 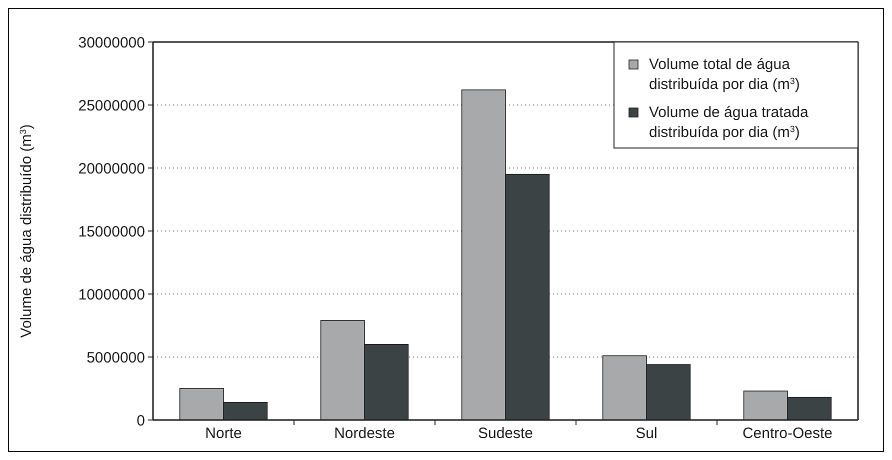 What do you see at coordinates (115, 357) in the screenshot?
I see `y-tick-label: 5000000` at bounding box center [115, 357].